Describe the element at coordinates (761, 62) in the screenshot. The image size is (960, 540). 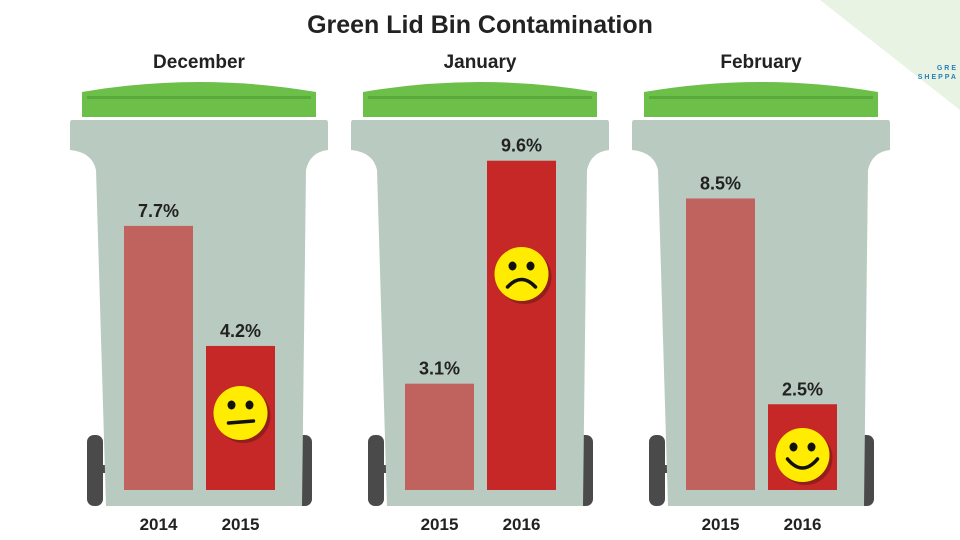
I see `month-label: February` at that location.